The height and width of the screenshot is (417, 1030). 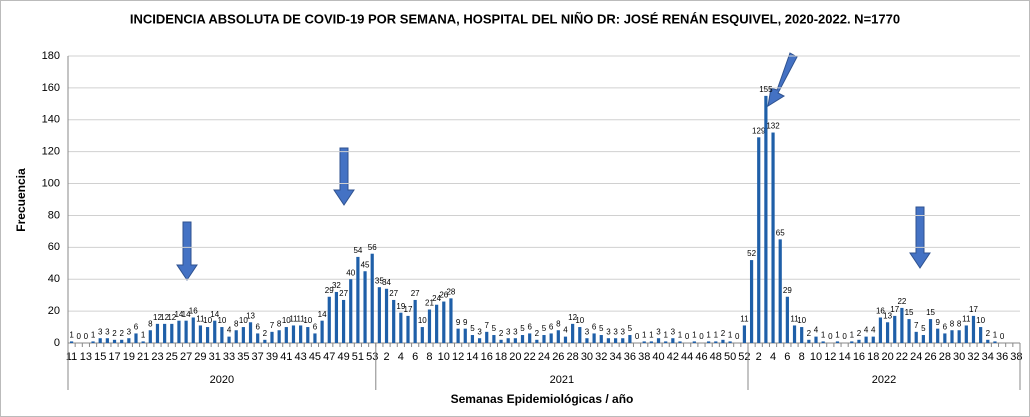 I want to click on value-label: 27, so click(x=393, y=293).